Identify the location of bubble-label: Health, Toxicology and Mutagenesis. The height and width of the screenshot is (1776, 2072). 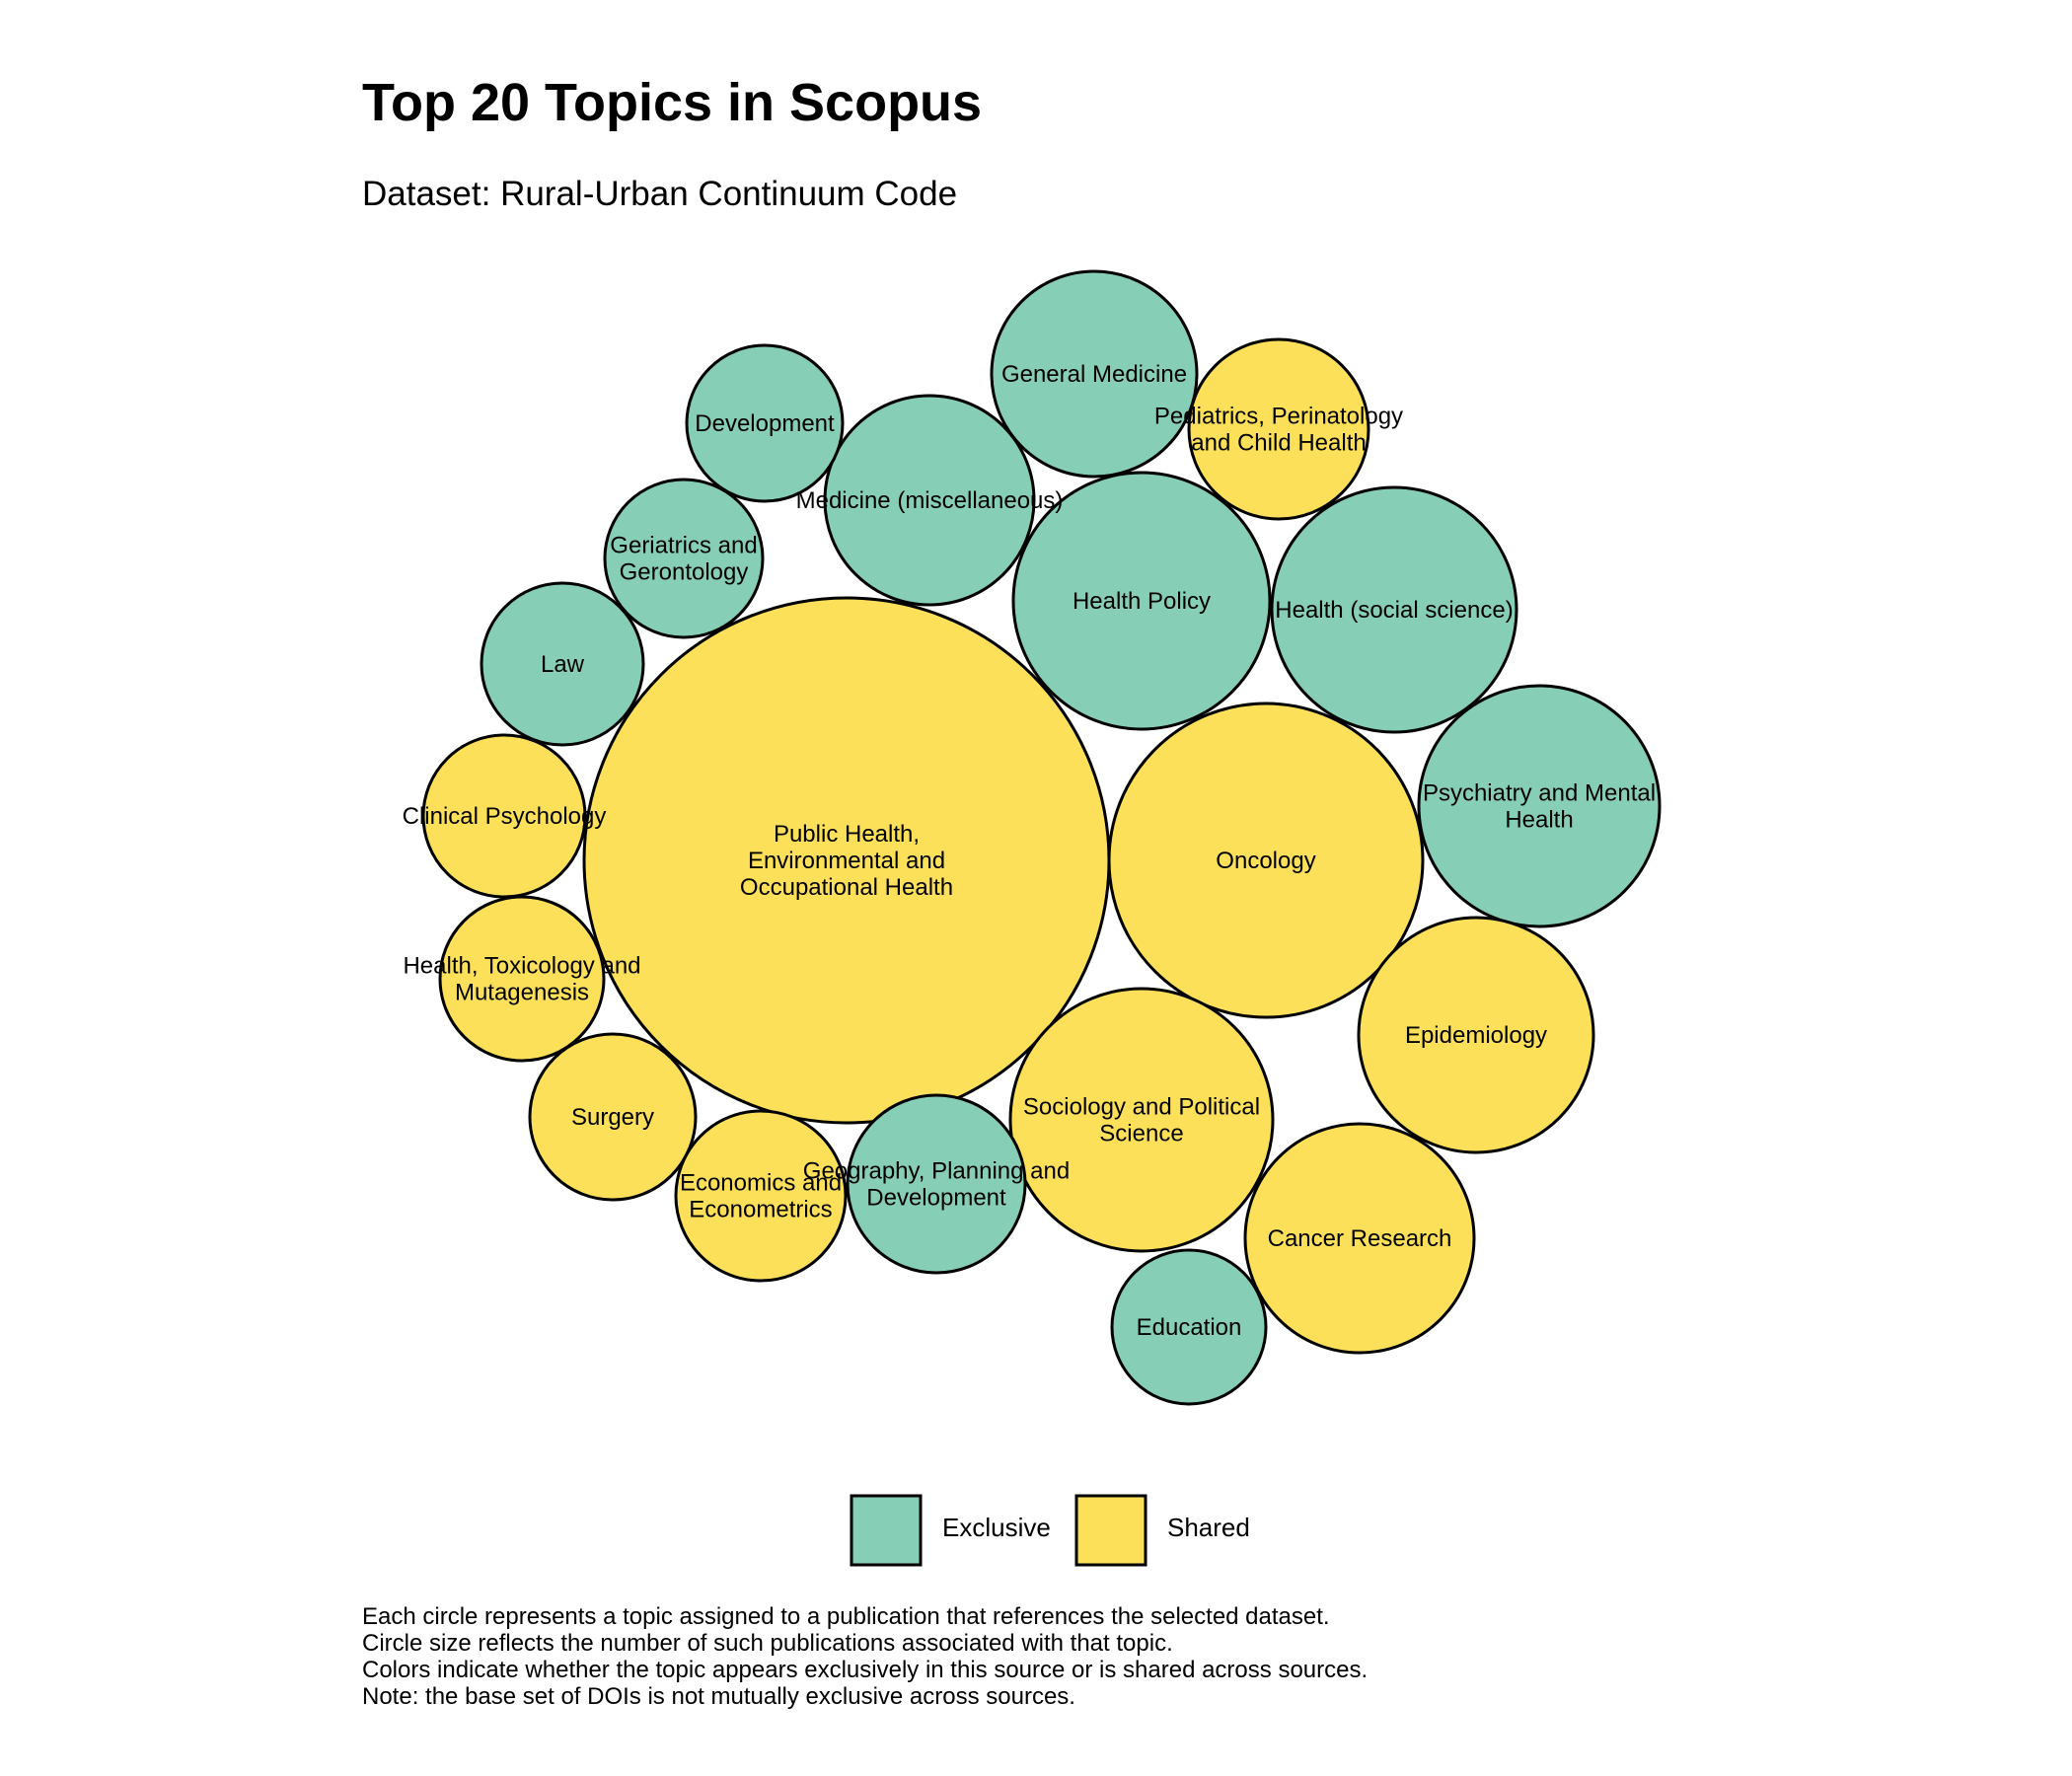
(521, 980).